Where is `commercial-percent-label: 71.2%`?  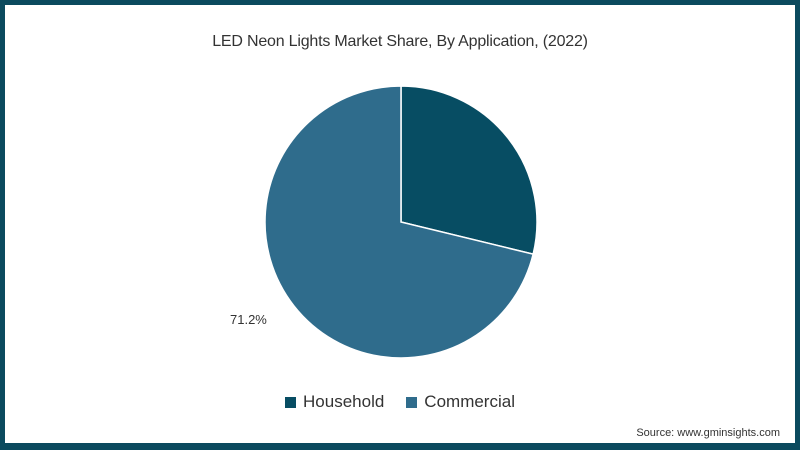 commercial-percent-label: 71.2% is located at coordinates (248, 319).